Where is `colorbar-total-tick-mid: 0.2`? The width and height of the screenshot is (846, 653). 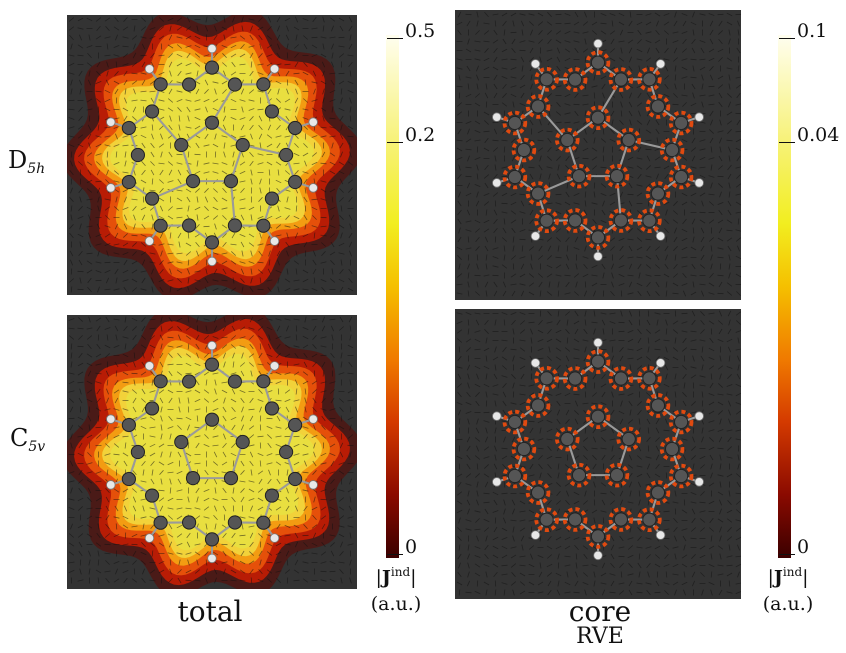
colorbar-total-tick-mid: 0.2 is located at coordinates (410, 135).